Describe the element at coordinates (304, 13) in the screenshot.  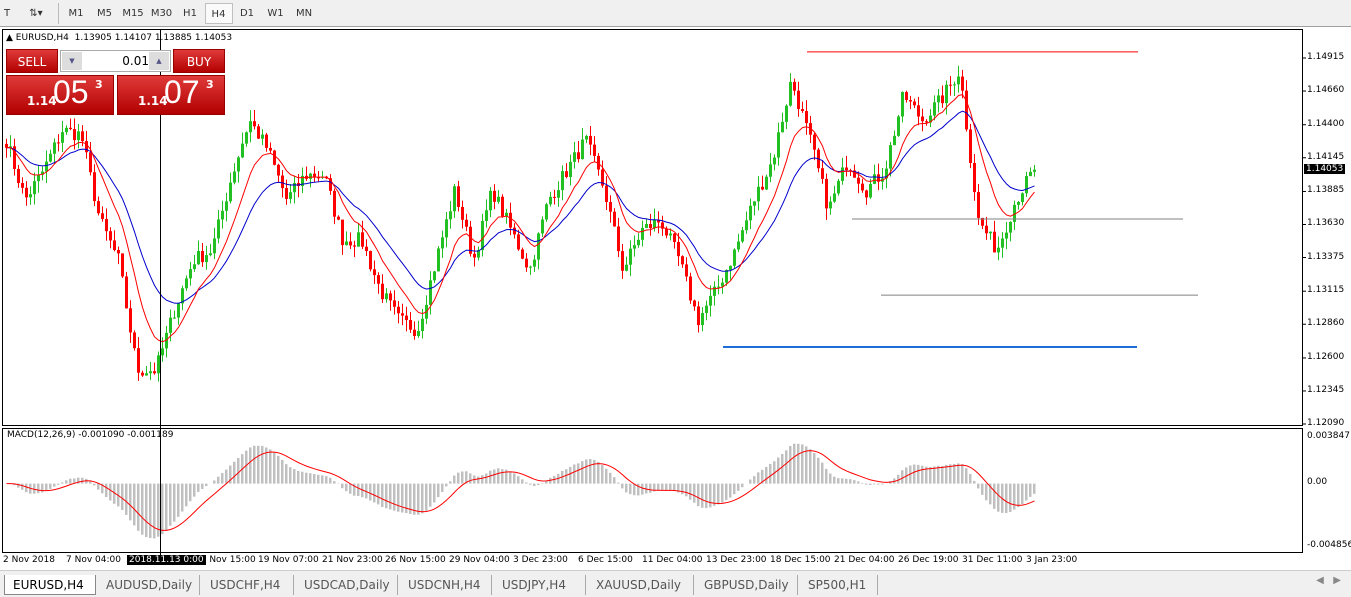
I see `timeframe-mn: MN` at that location.